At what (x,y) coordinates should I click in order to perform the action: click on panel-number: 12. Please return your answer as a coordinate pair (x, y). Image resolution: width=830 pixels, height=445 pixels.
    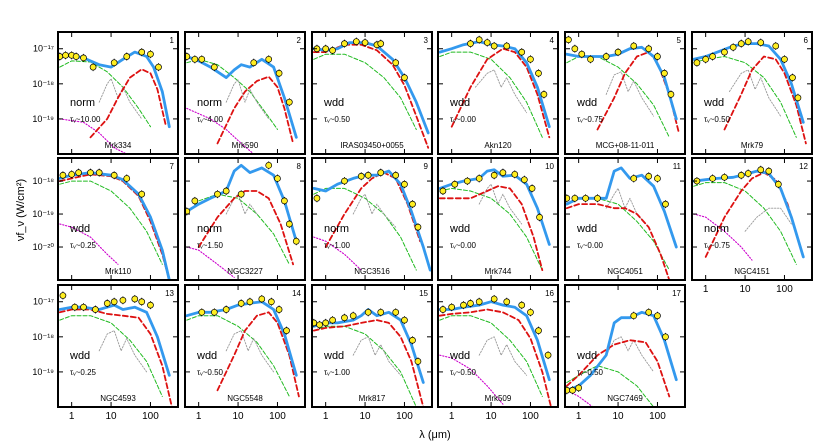
    Looking at the image, I should click on (803, 166).